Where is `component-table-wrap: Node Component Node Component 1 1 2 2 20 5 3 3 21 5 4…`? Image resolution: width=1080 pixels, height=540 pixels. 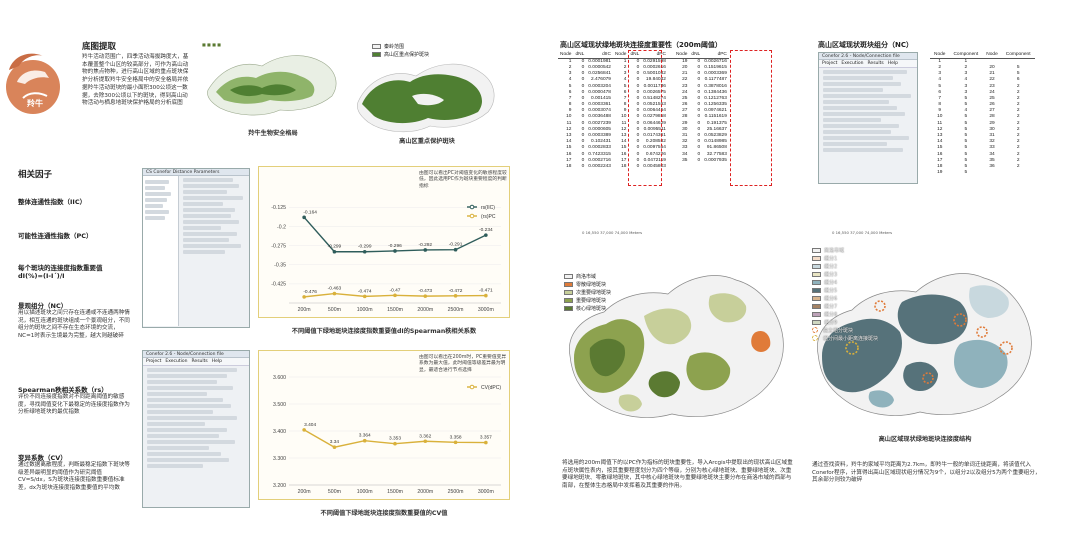 component-table-wrap: Node Component Node Component 1 1 2 2 20 5 3 3 21 5 4… is located at coordinates (982, 114).